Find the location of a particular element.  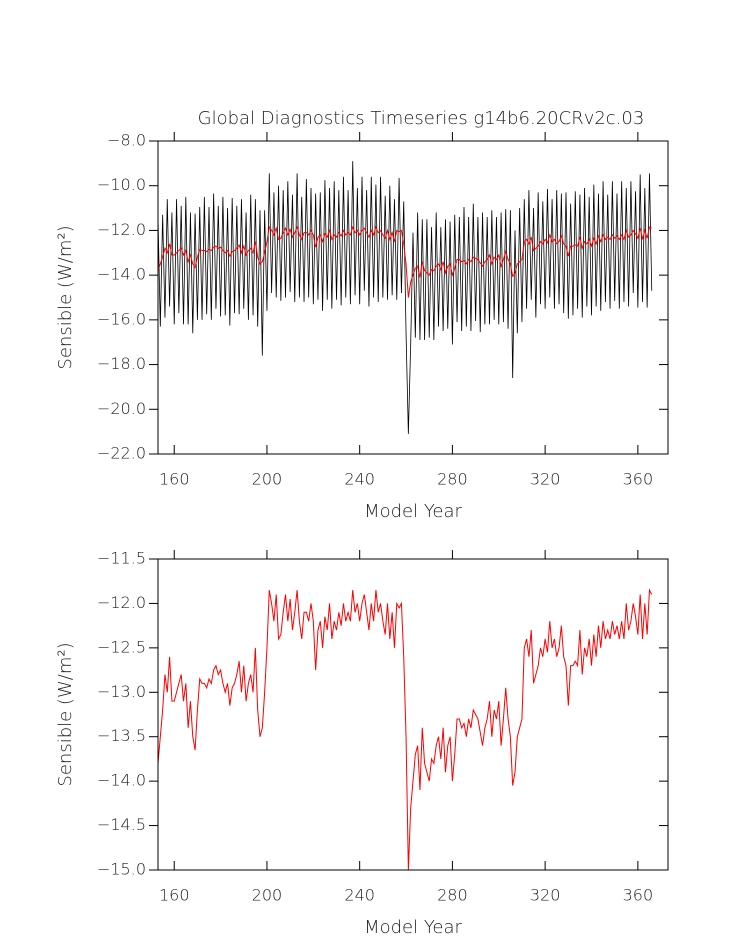

y-tick-label: −13.5 is located at coordinates (121, 735).